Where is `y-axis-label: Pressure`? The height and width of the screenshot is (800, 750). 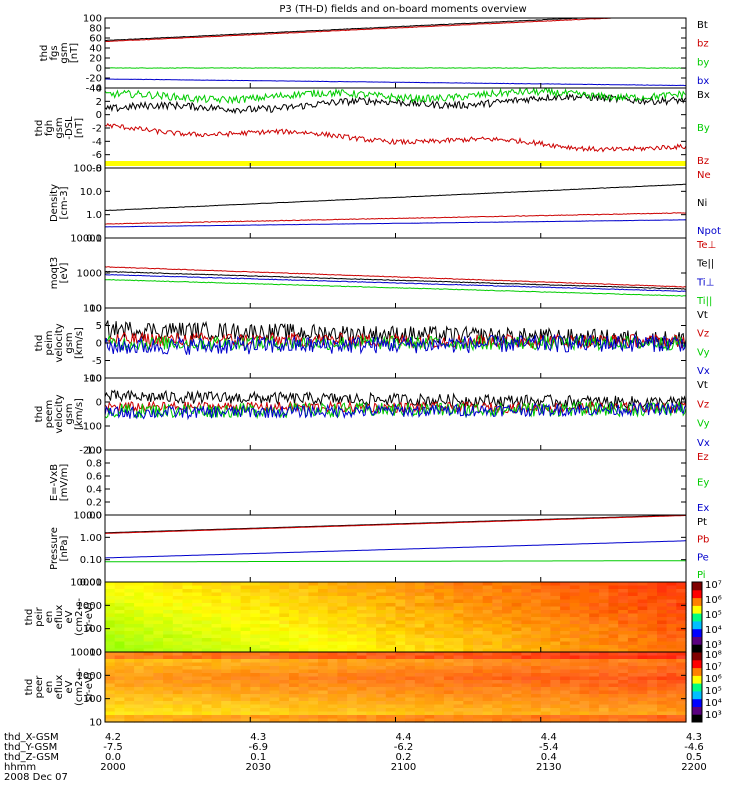
y-axis-label: Pressure is located at coordinates (54, 548).